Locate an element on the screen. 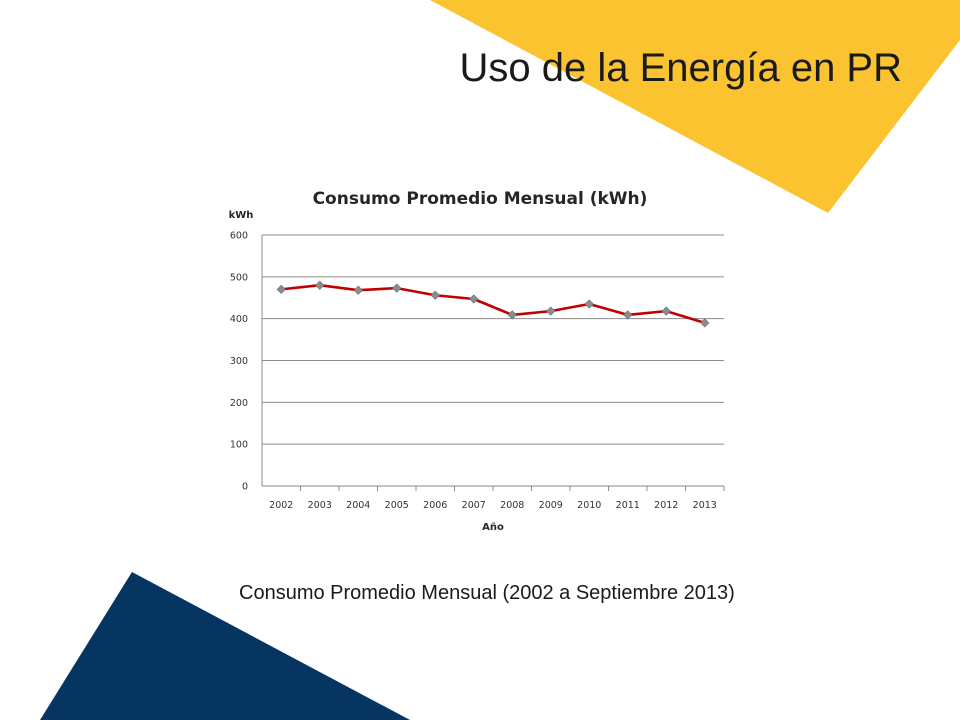  x-tick-label: 2010 is located at coordinates (589, 505).